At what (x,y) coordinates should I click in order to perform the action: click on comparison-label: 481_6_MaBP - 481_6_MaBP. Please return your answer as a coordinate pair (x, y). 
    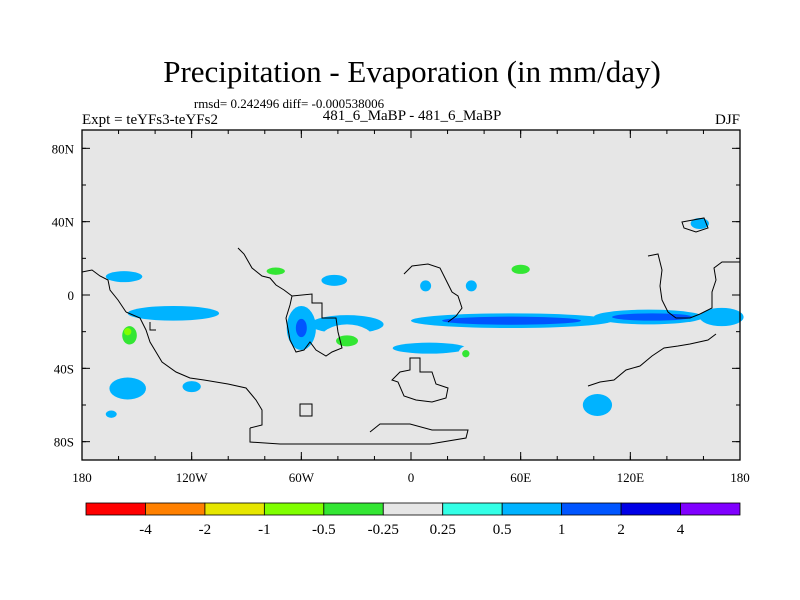
    Looking at the image, I should click on (412, 116).